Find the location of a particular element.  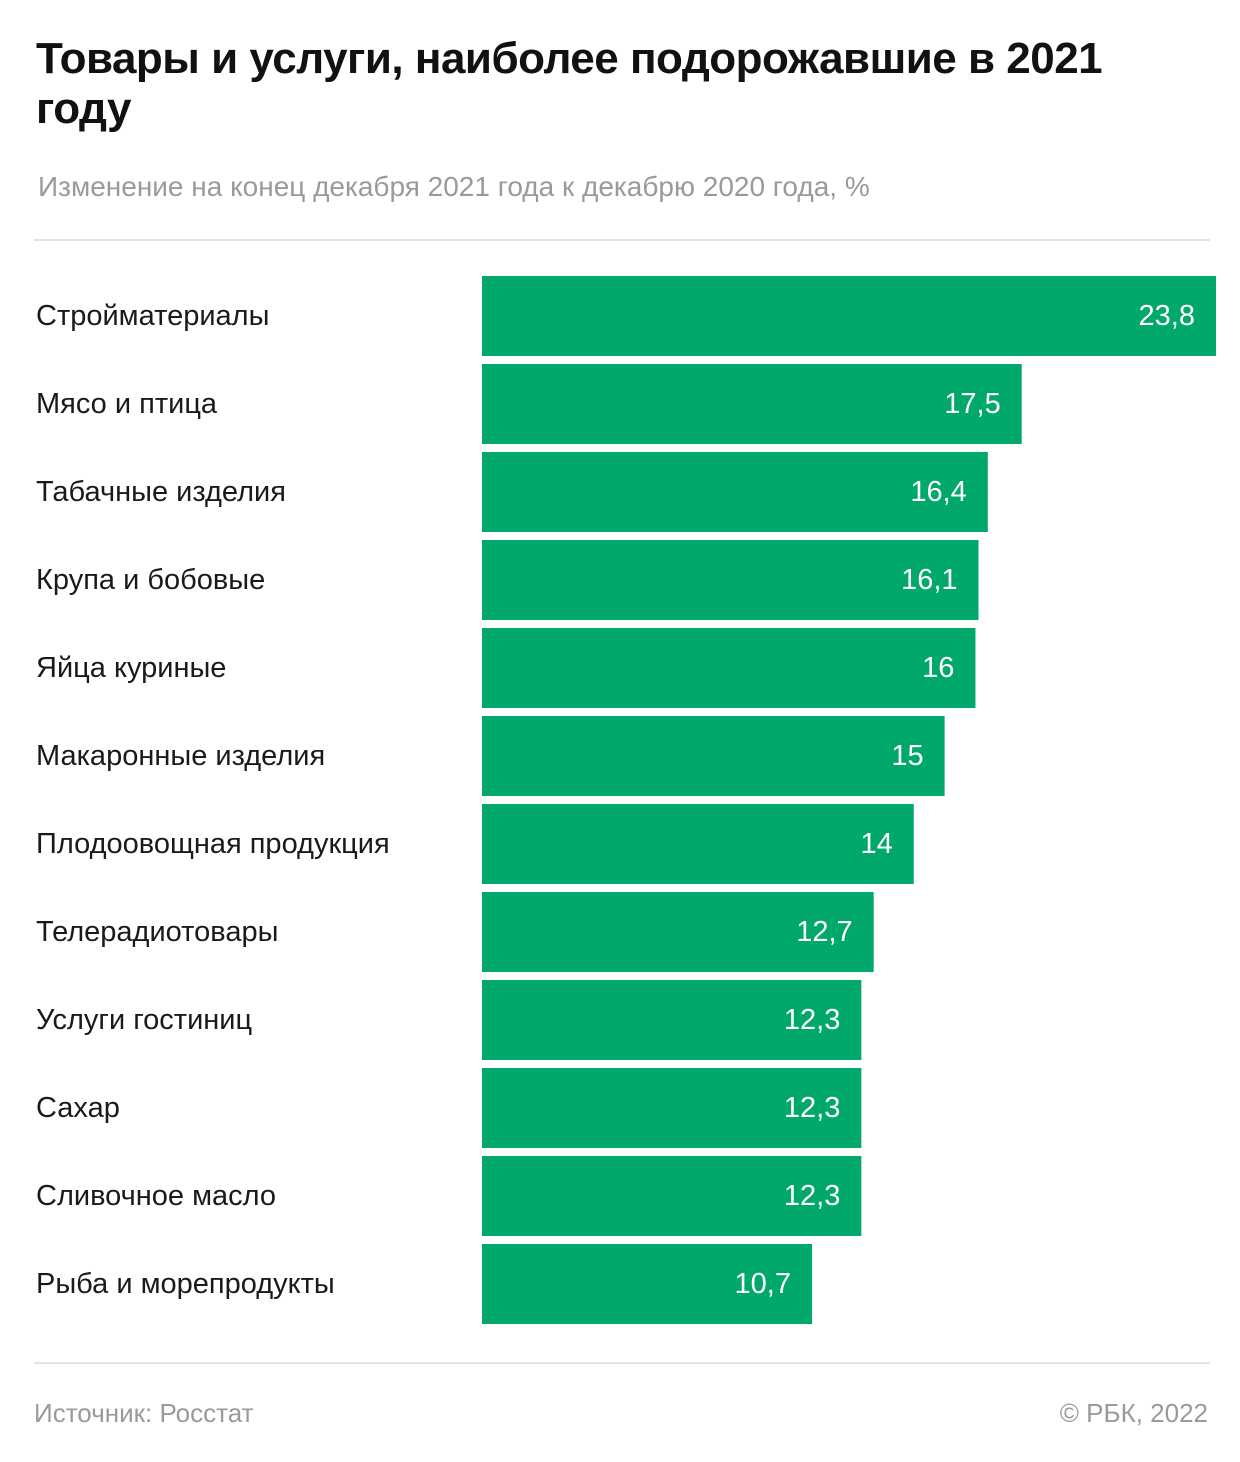

category-label: Сливочное масло is located at coordinates (156, 1196).